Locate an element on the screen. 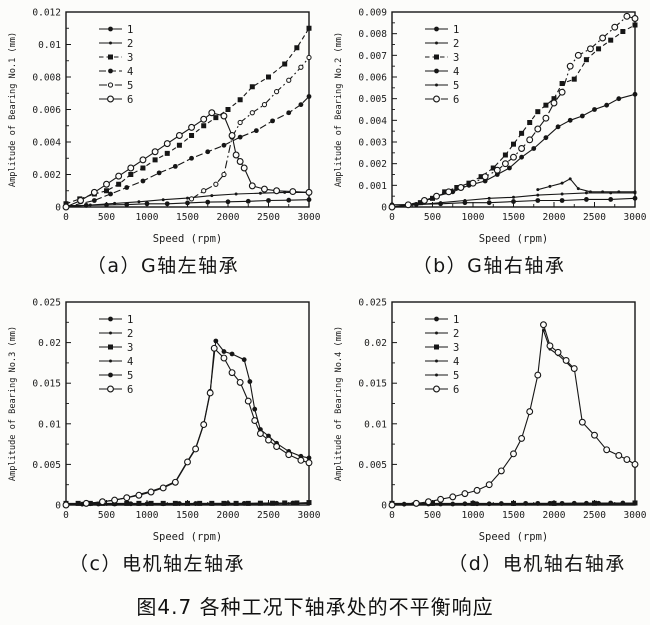 The image size is (650, 625). y-tick-label: 0.006 is located at coordinates (372, 78).